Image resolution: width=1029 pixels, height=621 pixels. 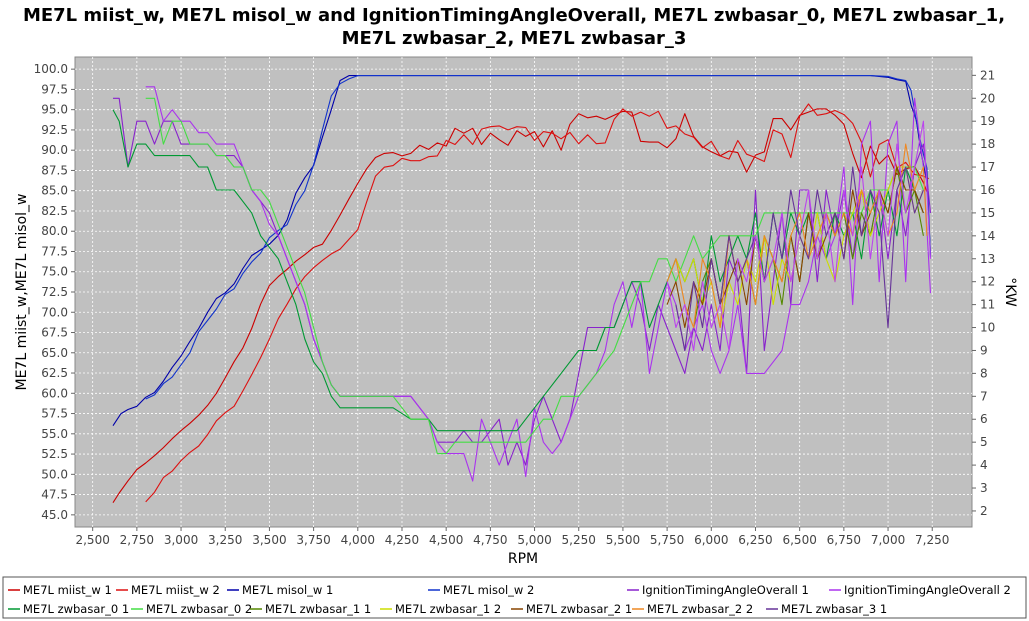 What do you see at coordinates (711, 540) in the screenshot?
I see `x-tick-label: 6,000` at bounding box center [711, 540].